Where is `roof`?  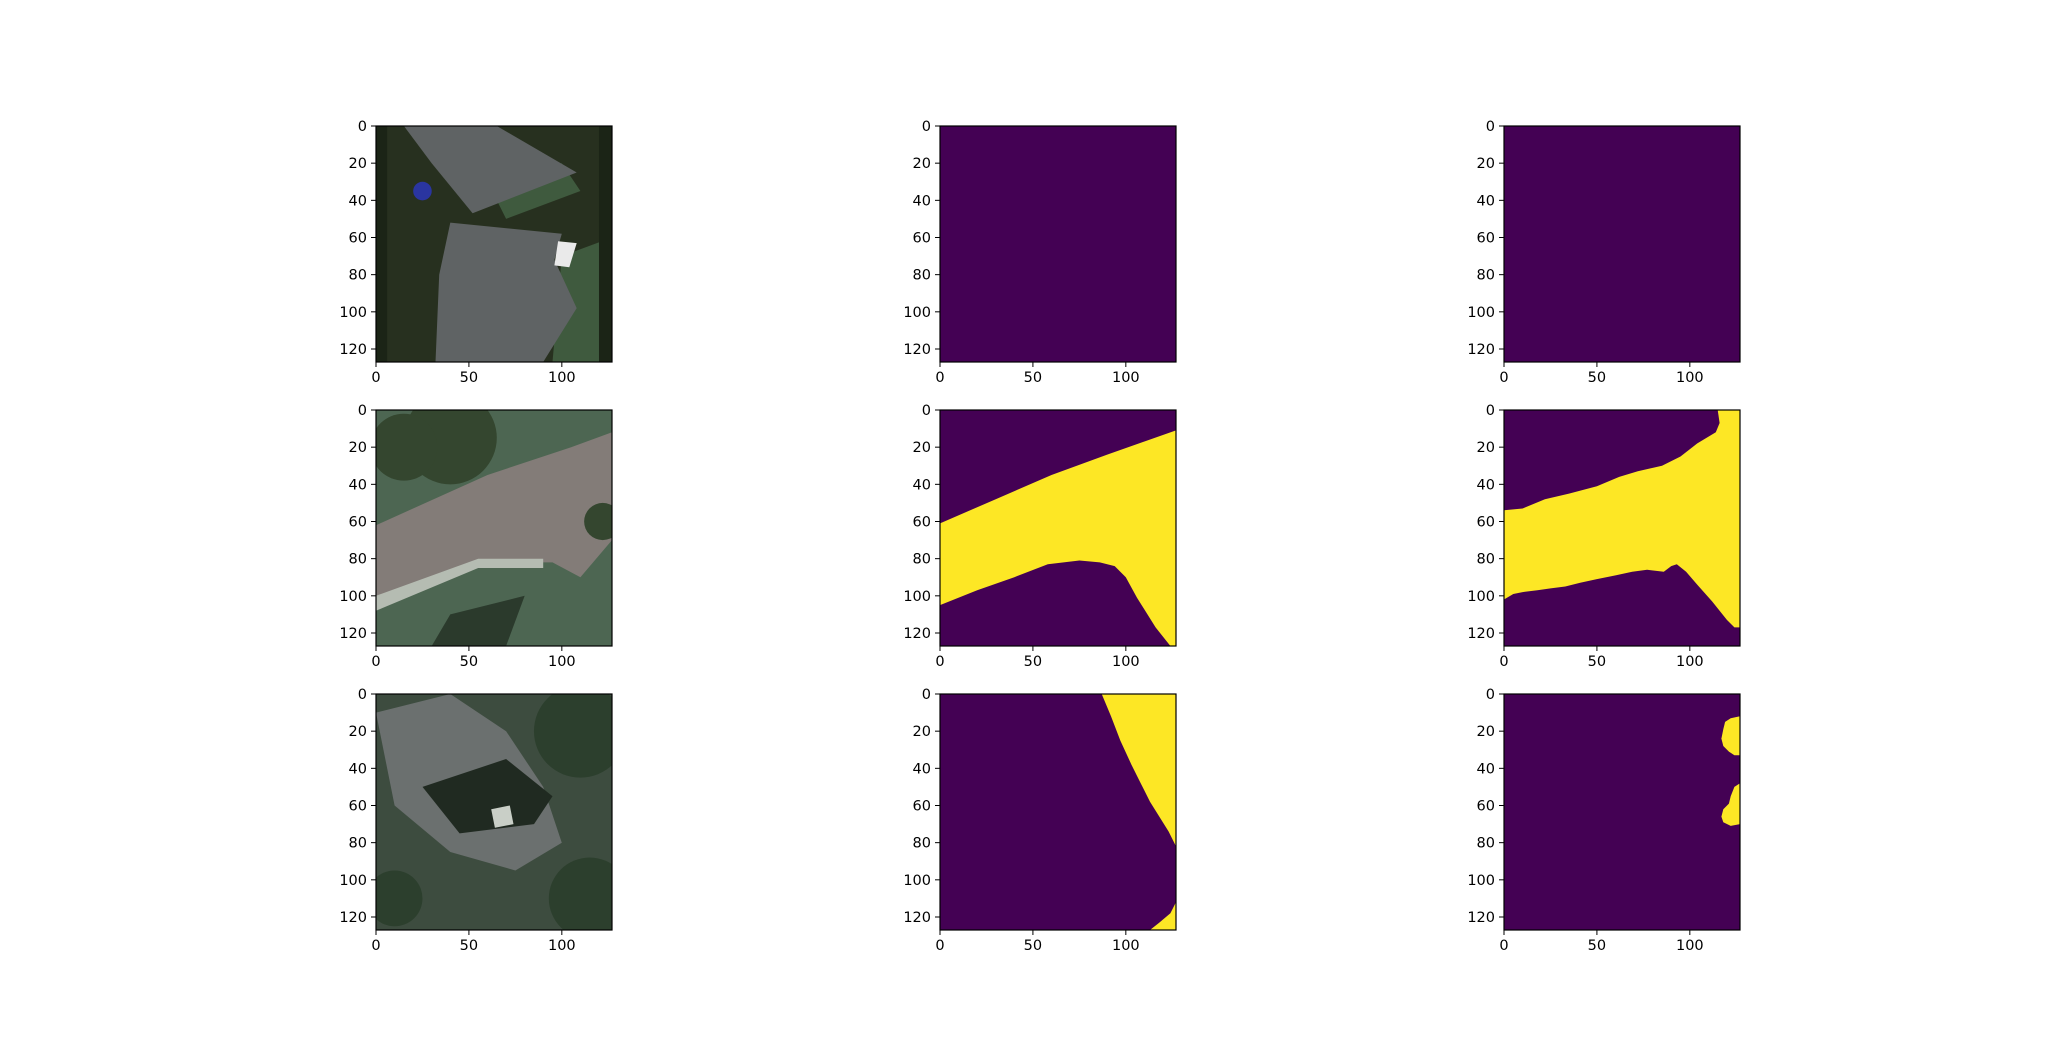
roof is located at coordinates (506, 292).